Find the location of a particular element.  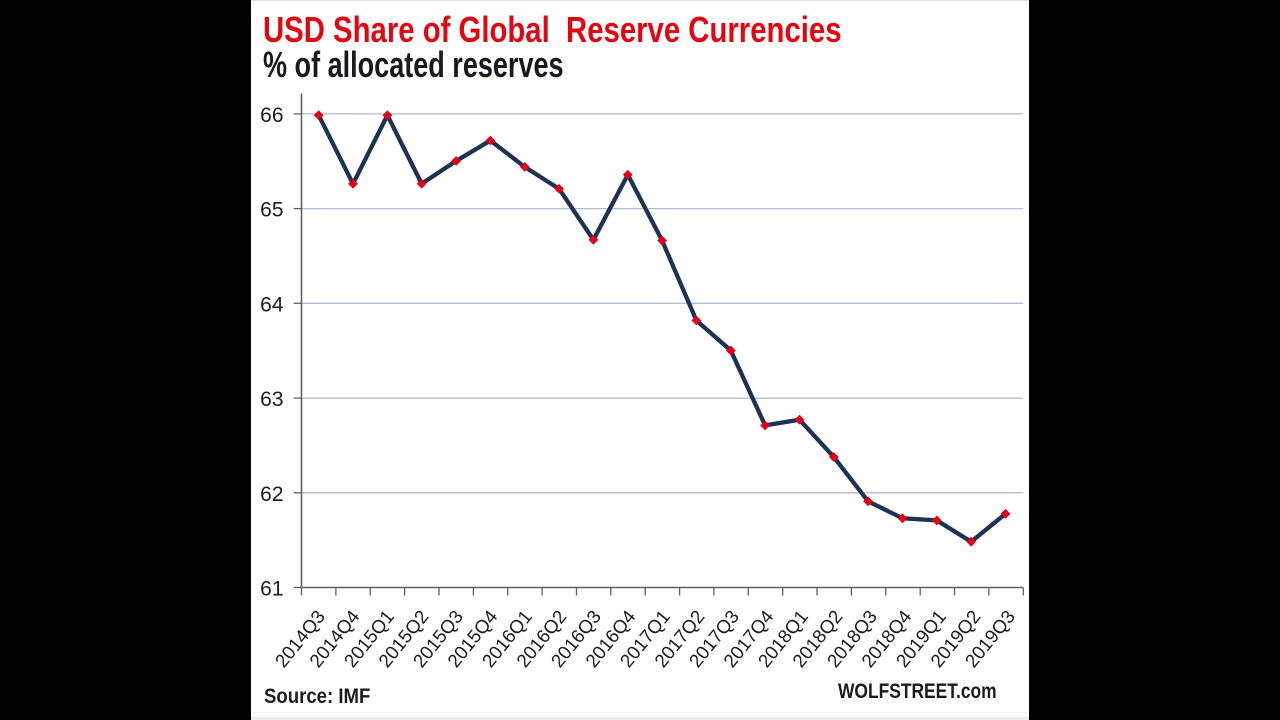

svg-text: 65 is located at coordinates (271, 210).